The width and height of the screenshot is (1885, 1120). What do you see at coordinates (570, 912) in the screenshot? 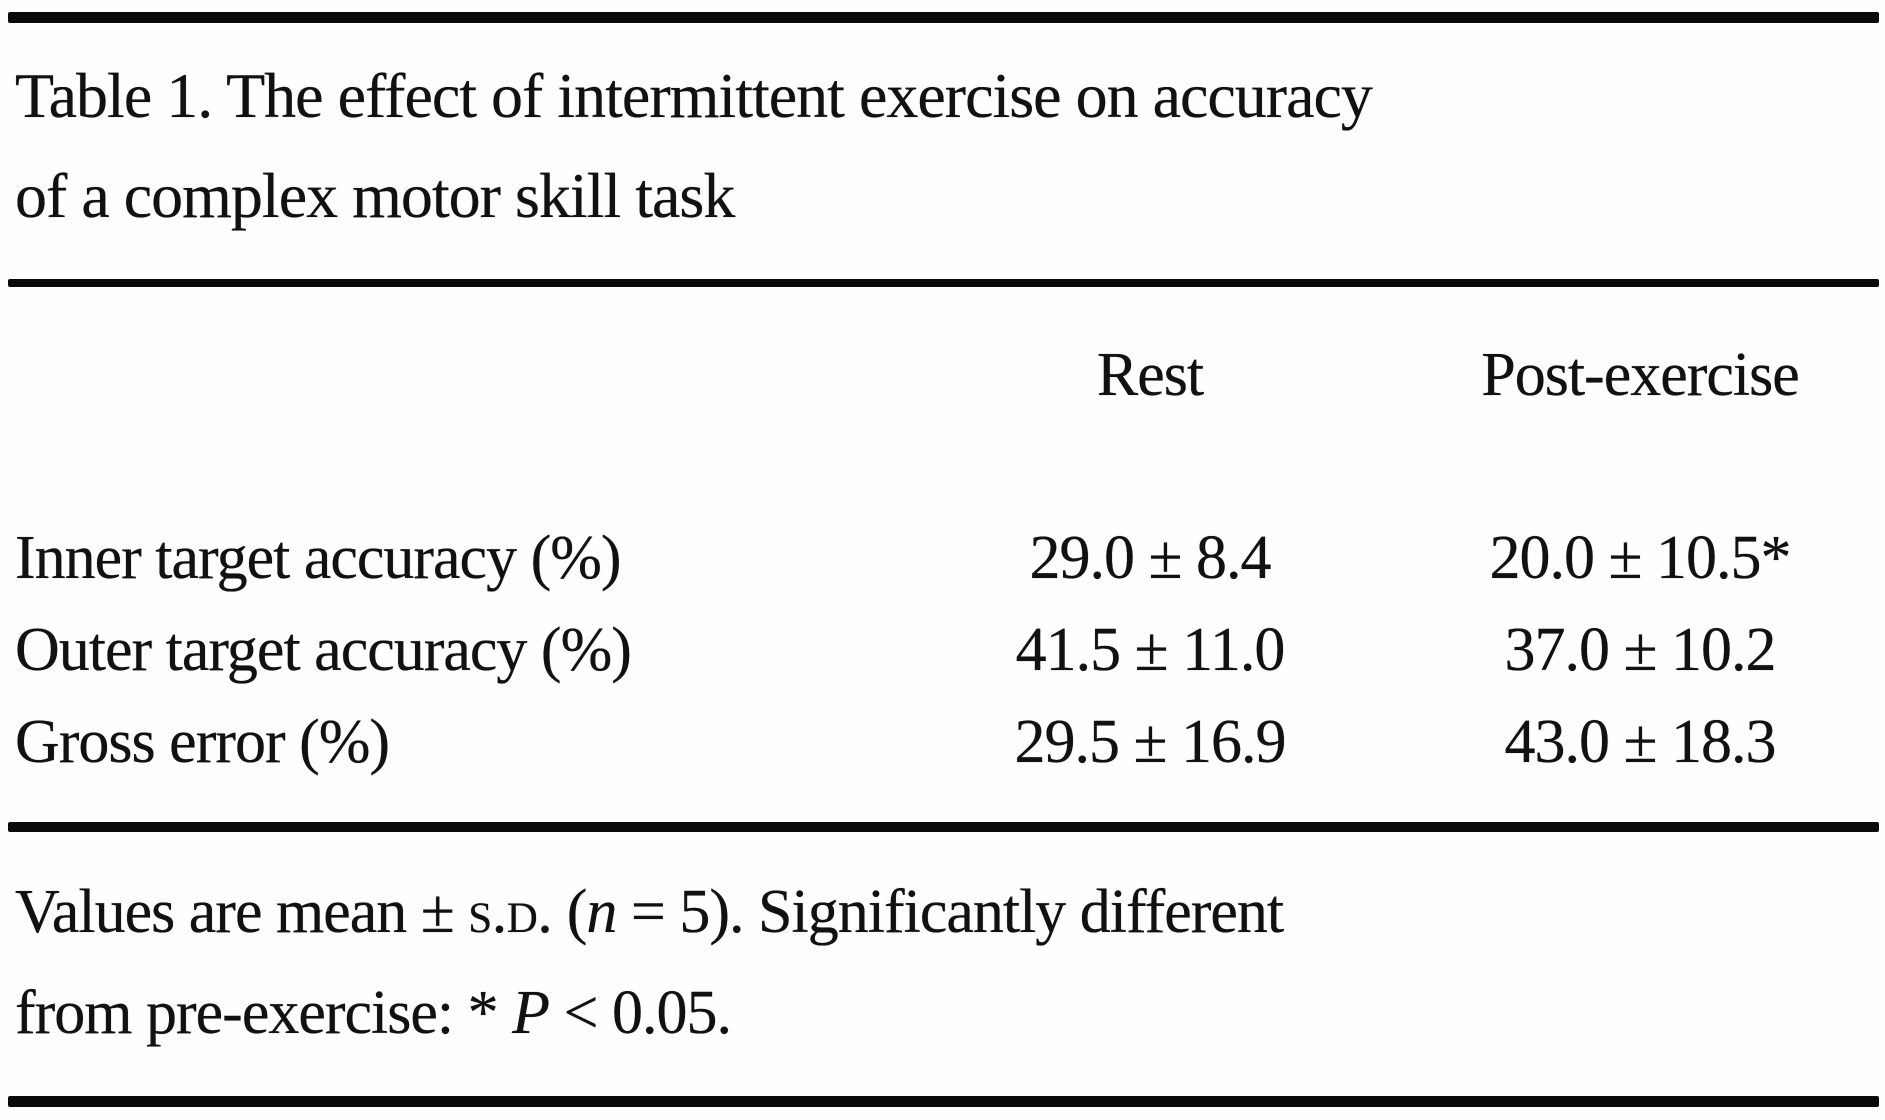
I see `footnote-text: (` at bounding box center [570, 912].